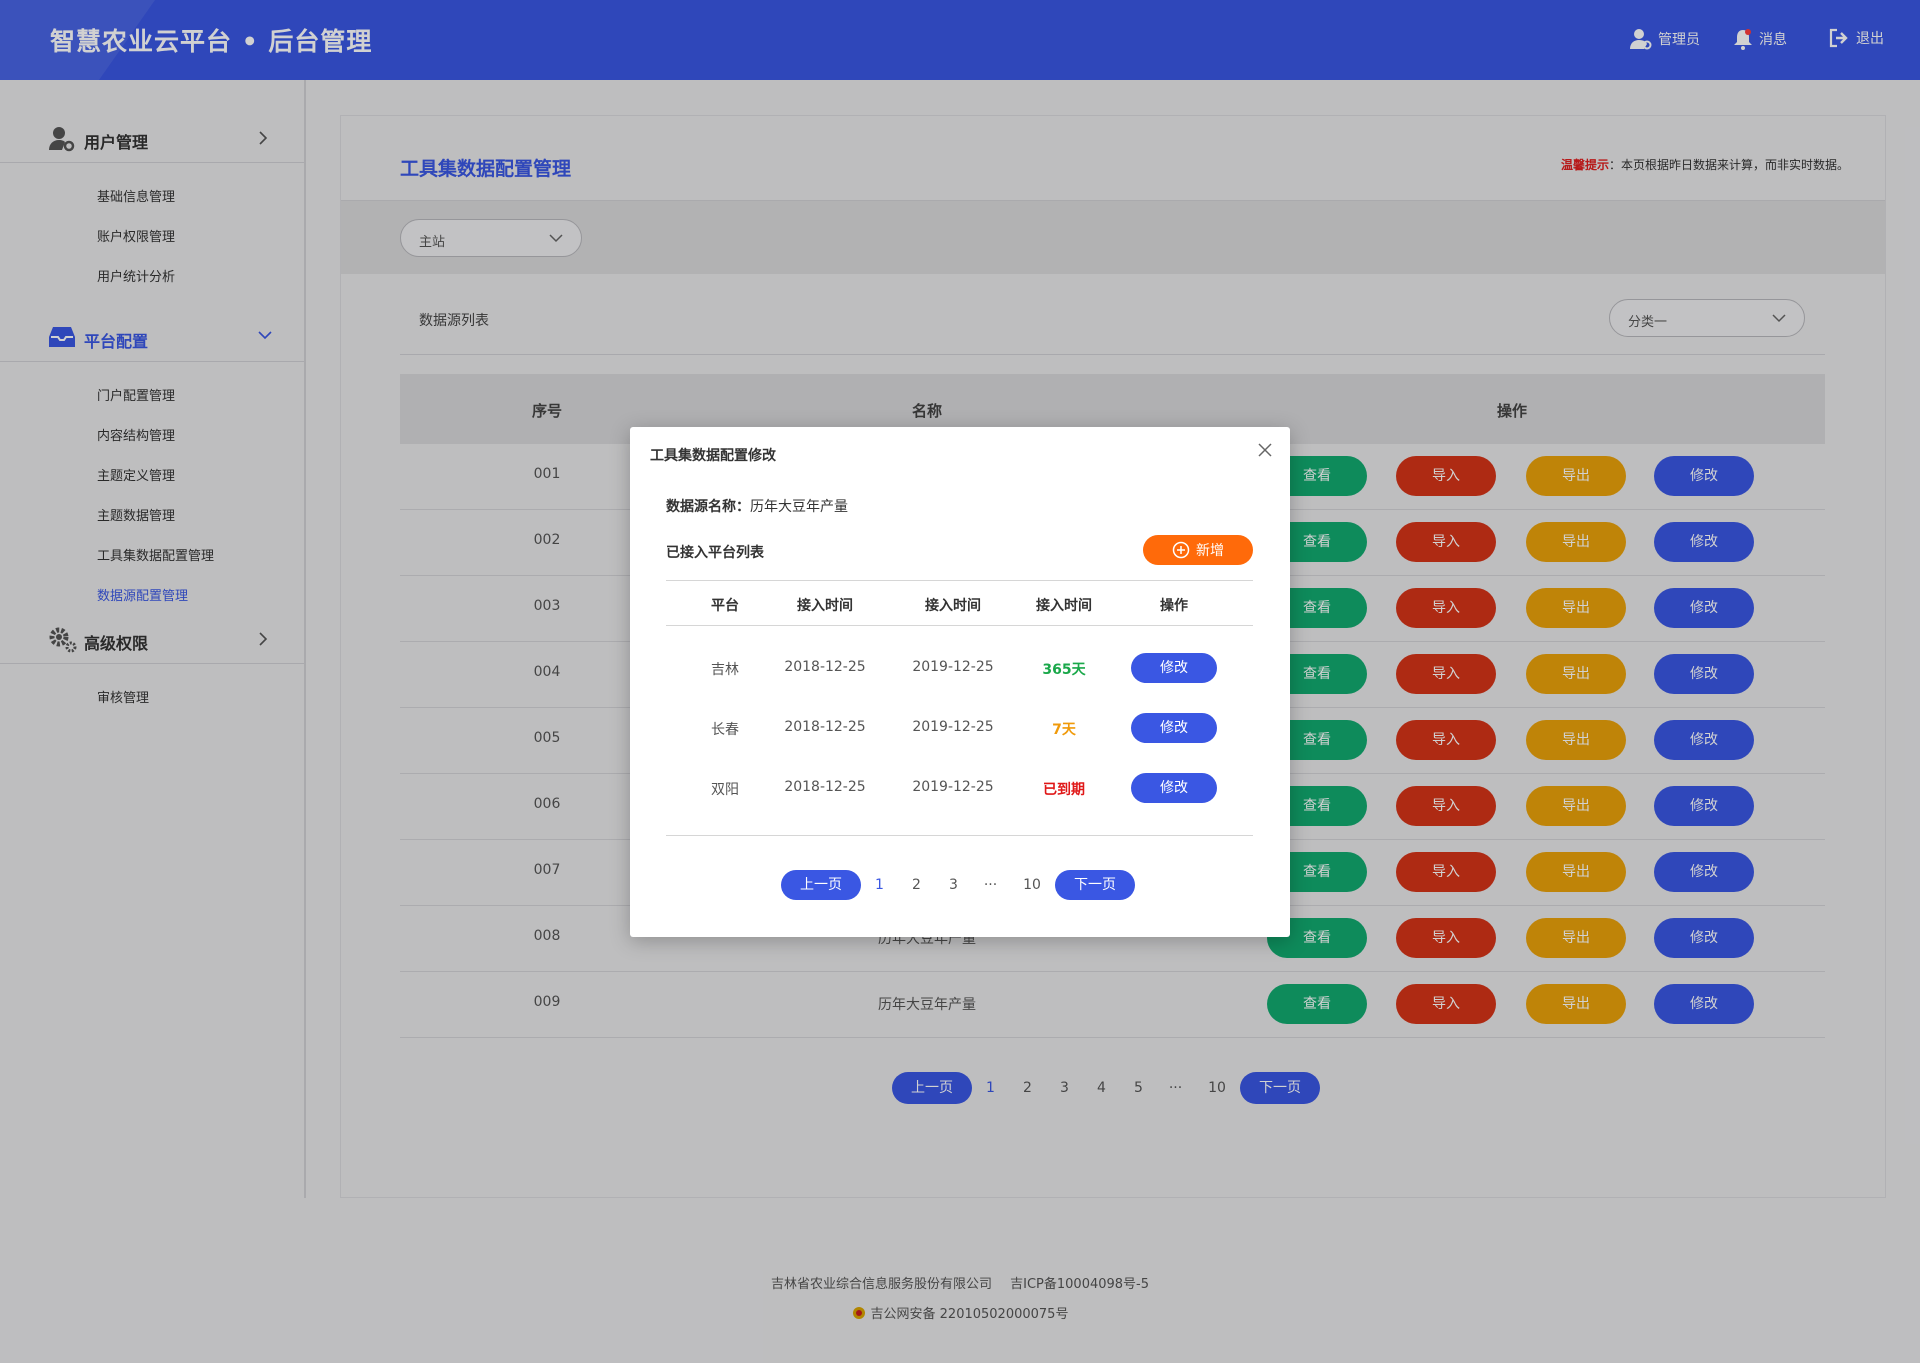  I want to click on next-page-button: 下一页, so click(1280, 1088).